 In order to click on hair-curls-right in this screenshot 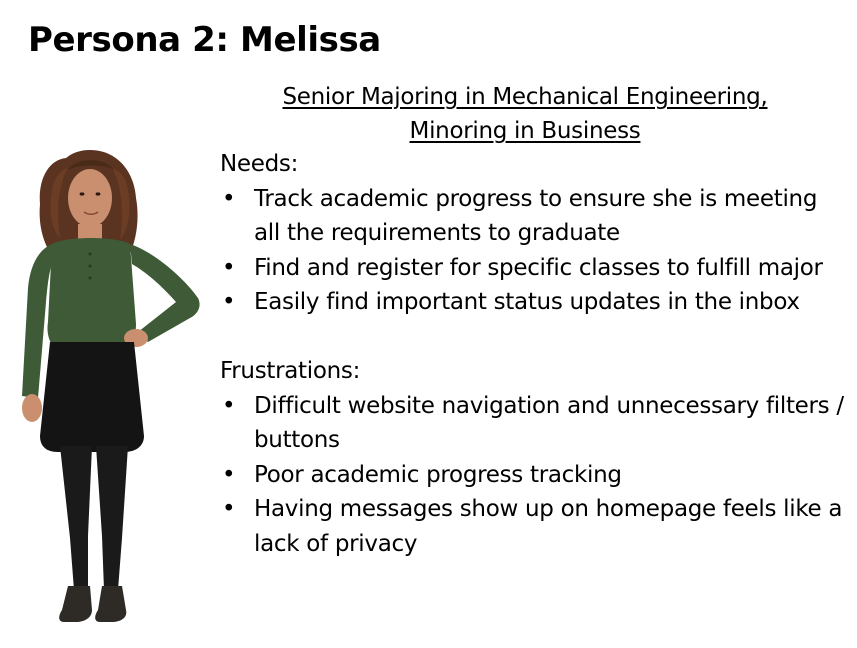, I will do `click(121, 204)`.